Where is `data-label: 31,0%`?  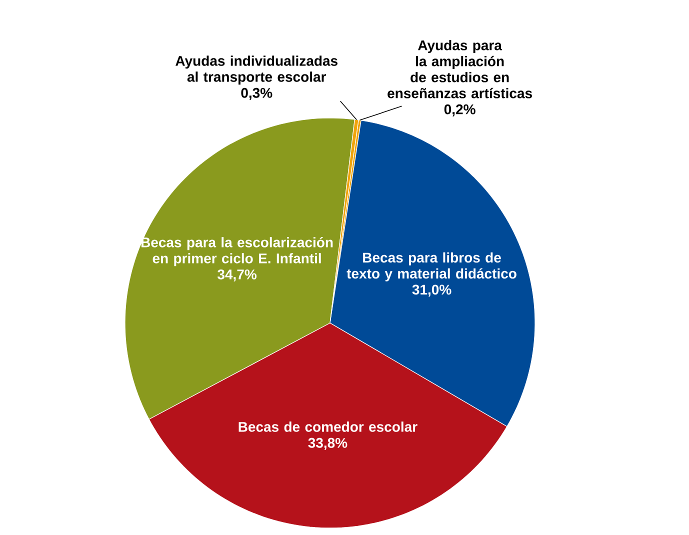 data-label: 31,0% is located at coordinates (432, 290).